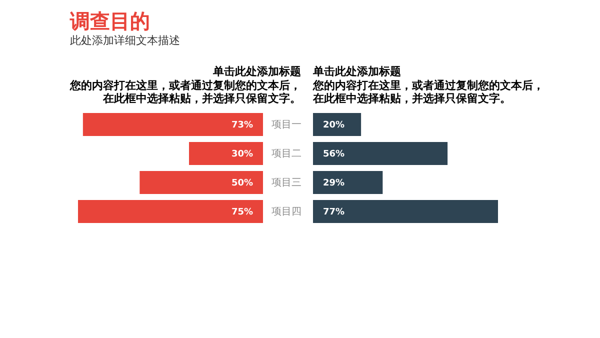  Describe the element at coordinates (109, 21) in the screenshot. I see `text: 调查目的` at that location.